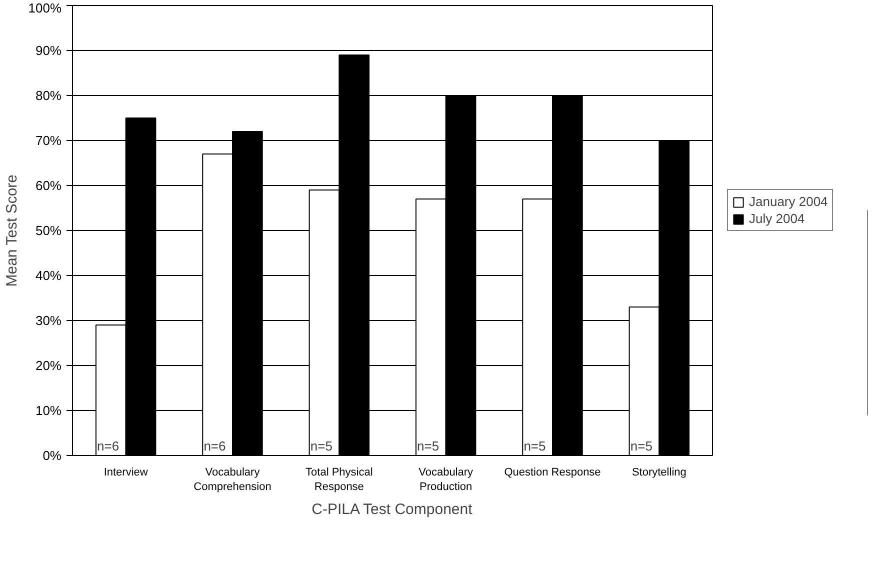 Image resolution: width=881 pixels, height=568 pixels. I want to click on y-tick-label: 10%, so click(48, 410).